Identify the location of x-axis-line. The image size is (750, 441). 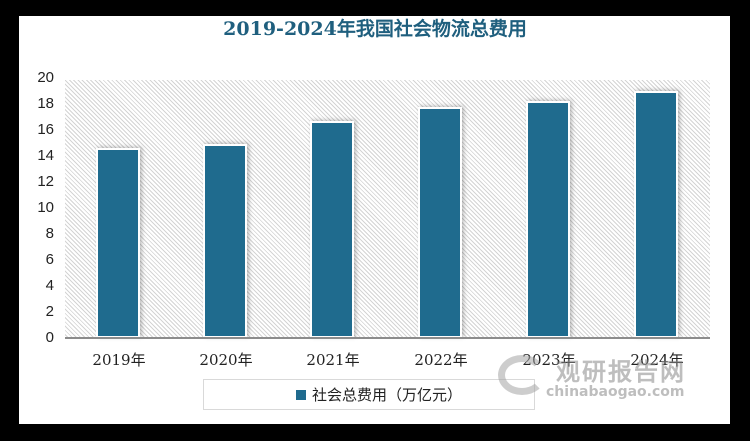
(387, 338).